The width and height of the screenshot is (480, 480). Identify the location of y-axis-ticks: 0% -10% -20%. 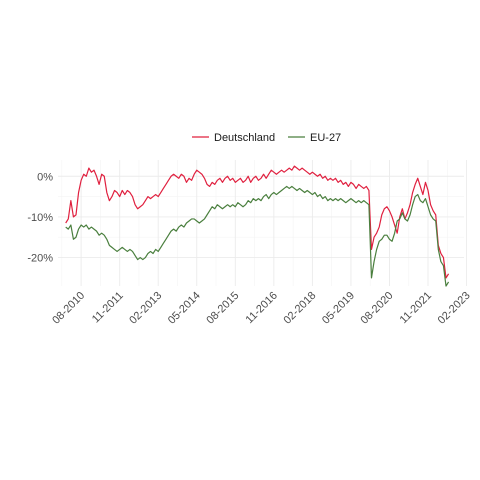
(40, 217).